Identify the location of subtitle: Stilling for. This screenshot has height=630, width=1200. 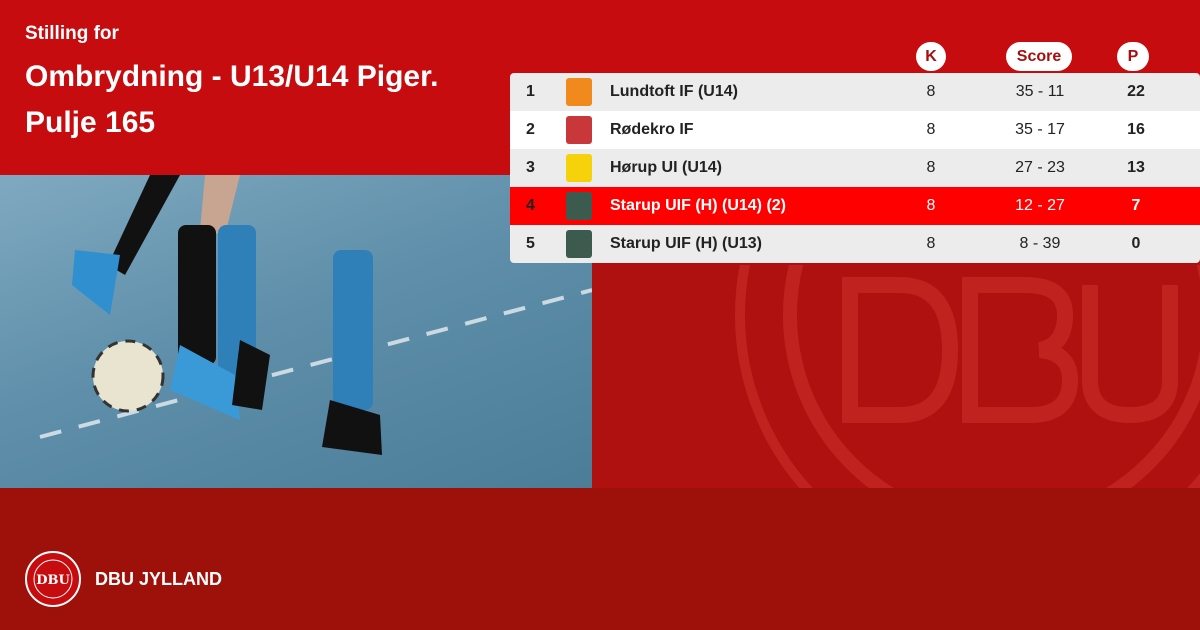
(72, 33).